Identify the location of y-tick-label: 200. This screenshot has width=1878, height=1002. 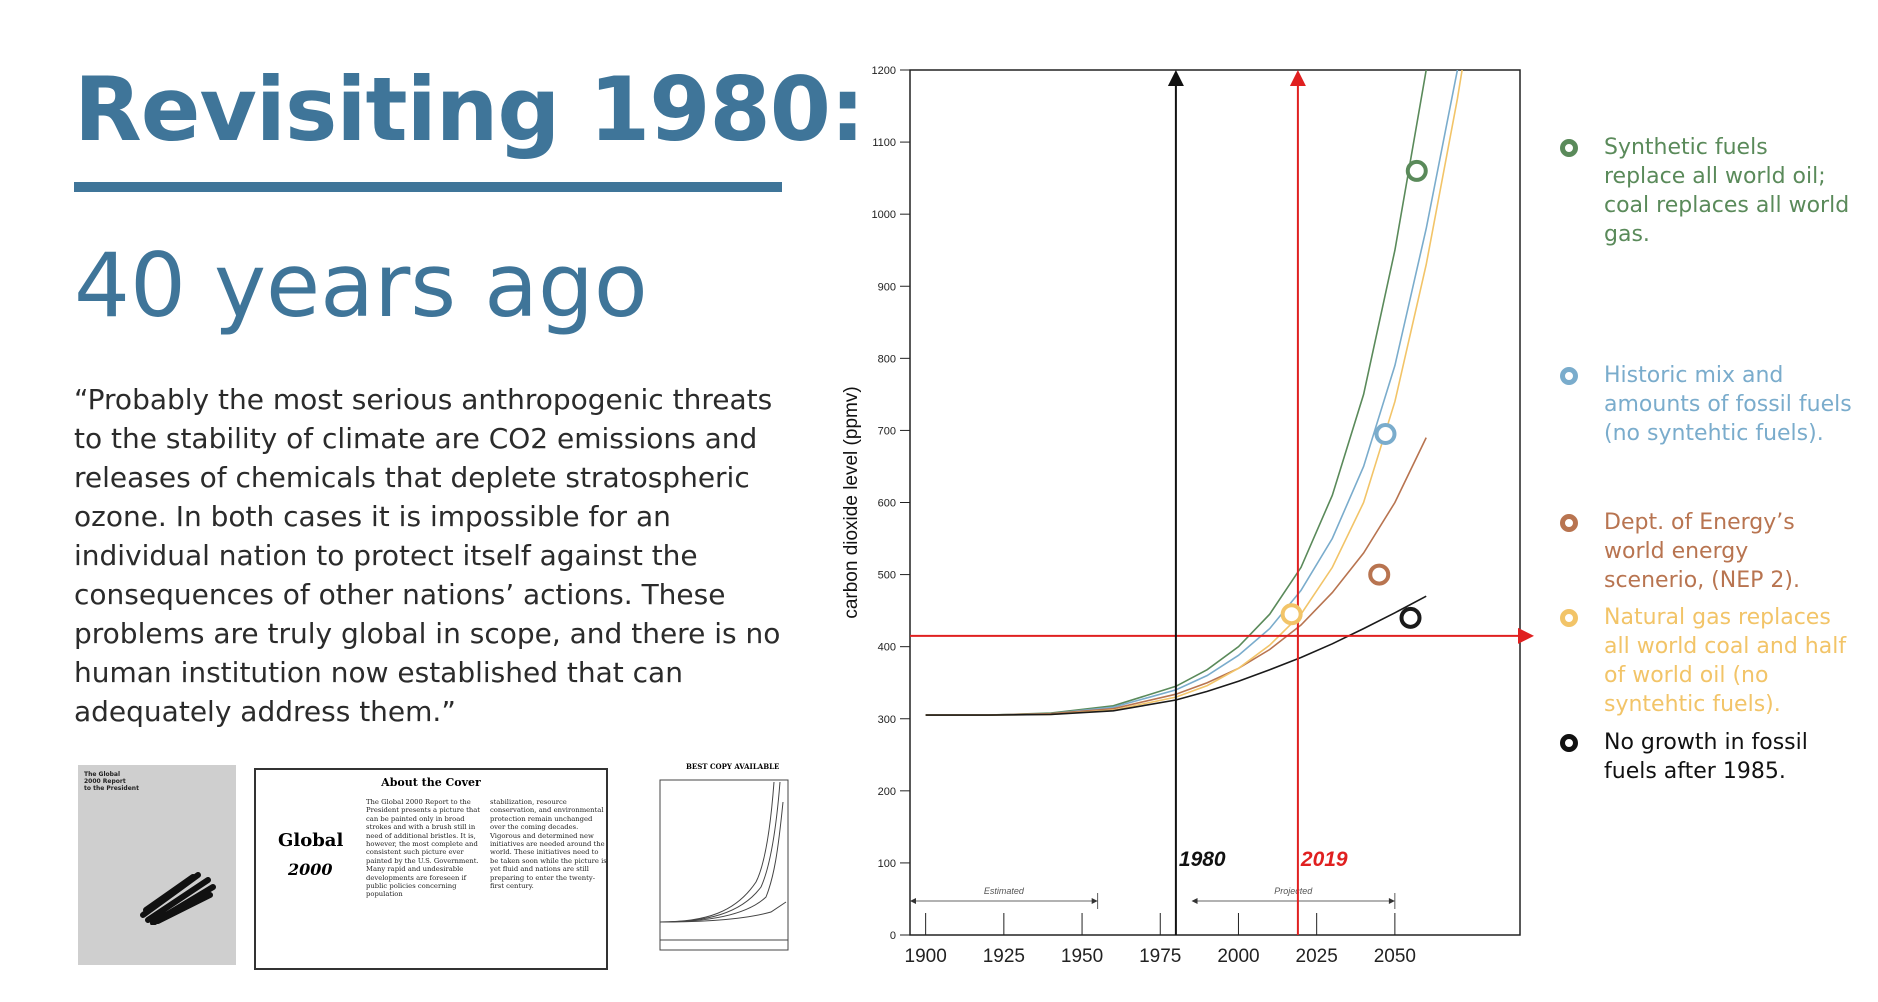
(887, 792).